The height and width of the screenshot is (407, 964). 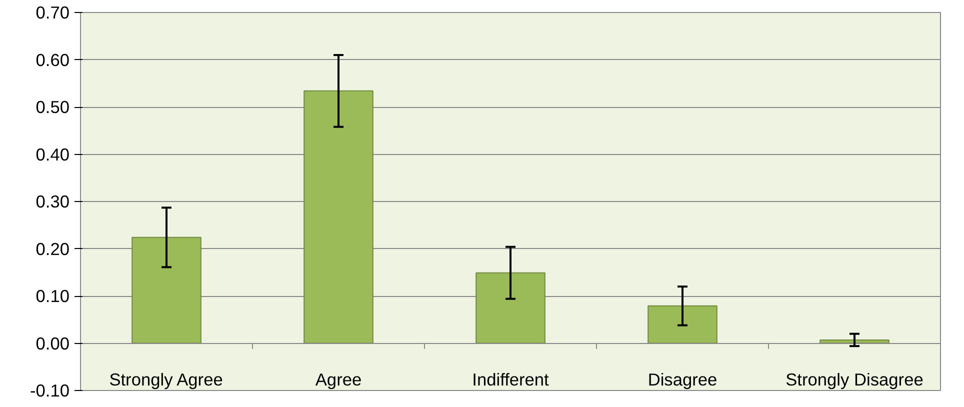 I want to click on y-tick-label: 0.10, so click(x=53, y=296).